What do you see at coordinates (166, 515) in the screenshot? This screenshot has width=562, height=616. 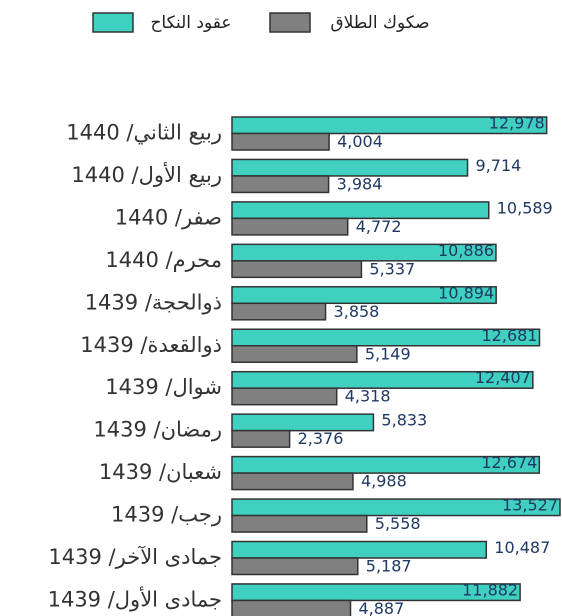 I see `category-label: رجب/ 1439` at bounding box center [166, 515].